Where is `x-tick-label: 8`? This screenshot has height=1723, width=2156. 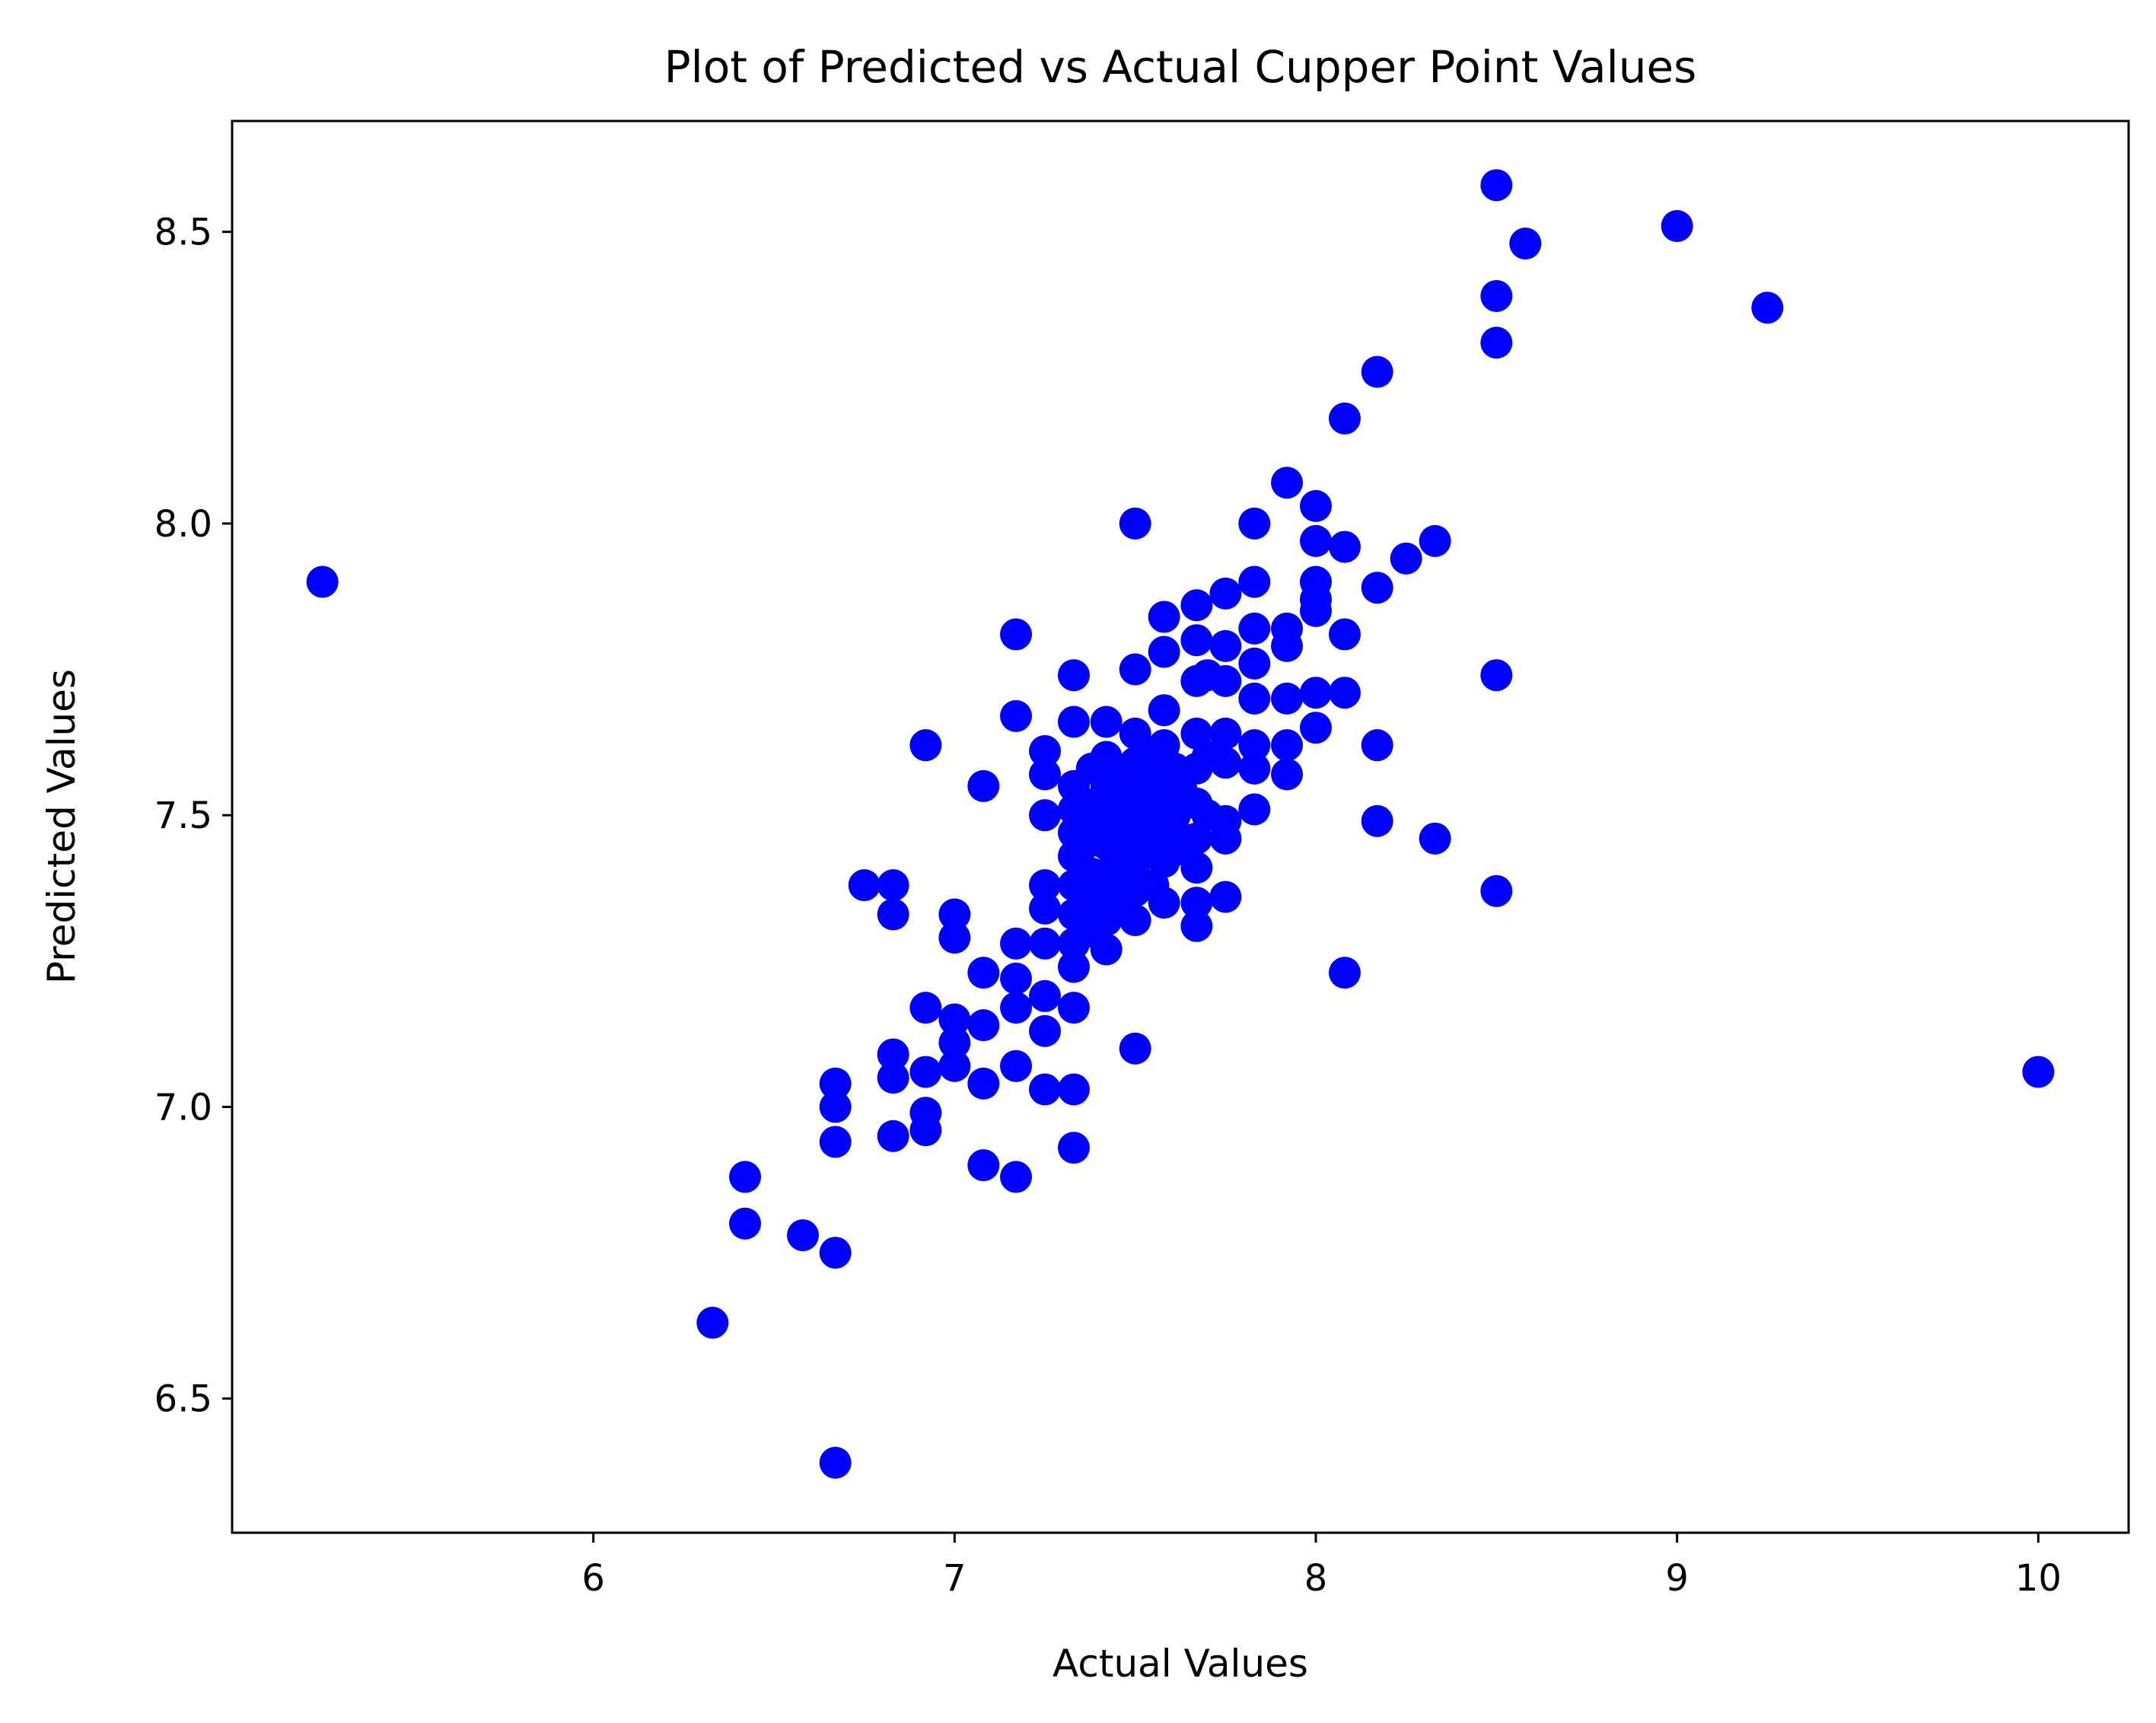
x-tick-label: 8 is located at coordinates (1316, 1578).